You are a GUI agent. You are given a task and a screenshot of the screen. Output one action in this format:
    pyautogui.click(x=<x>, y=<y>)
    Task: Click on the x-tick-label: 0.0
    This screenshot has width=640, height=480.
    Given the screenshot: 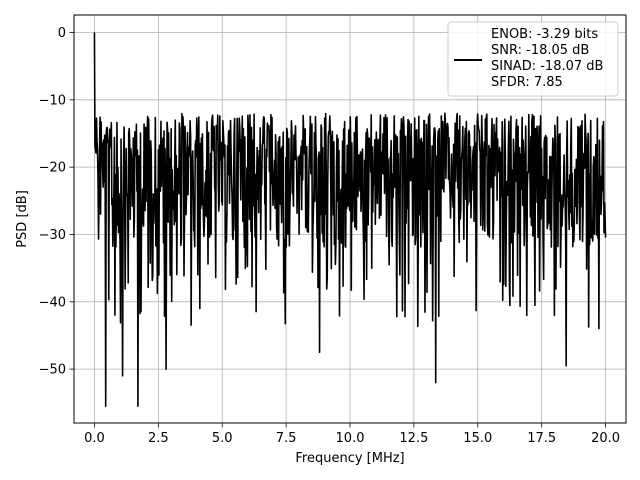 What is the action you would take?
    pyautogui.click(x=94, y=438)
    